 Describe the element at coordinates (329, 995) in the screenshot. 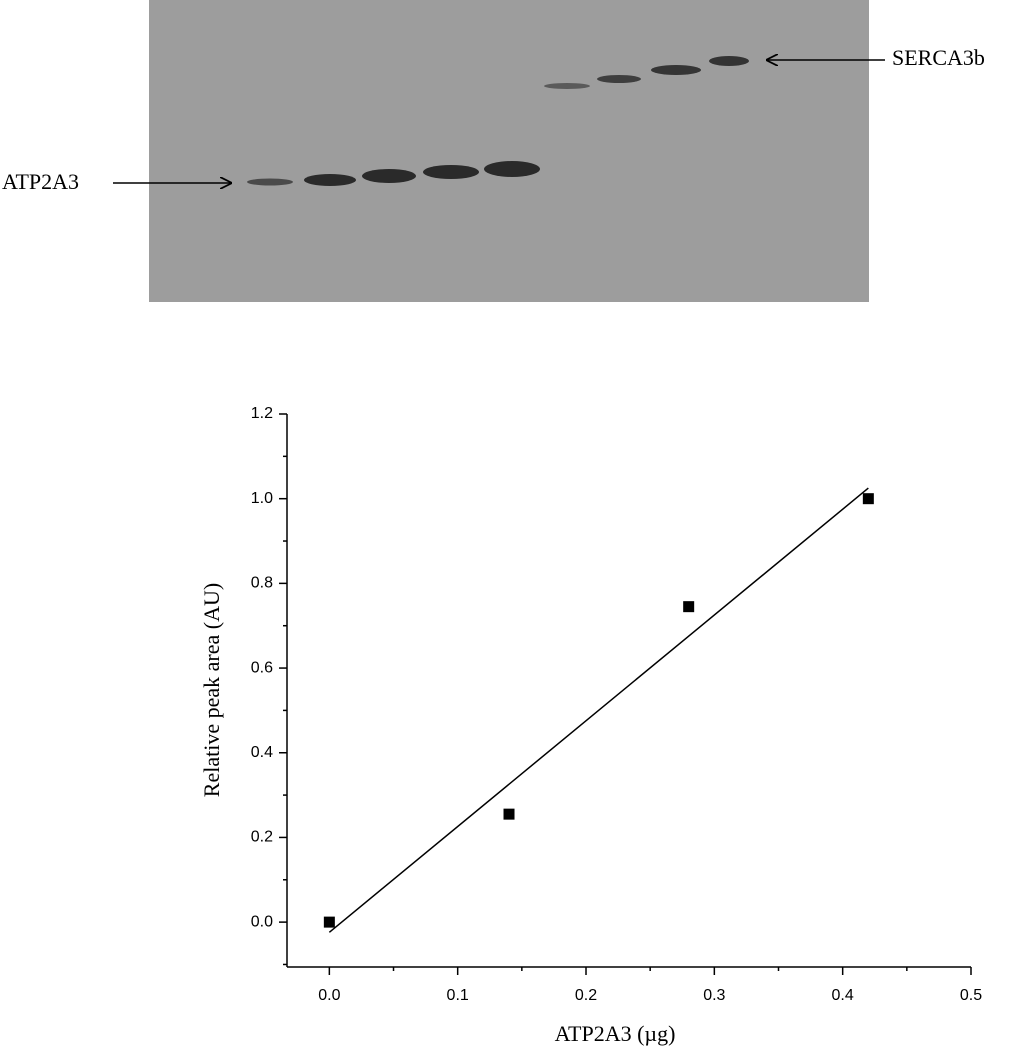

I see `x-tick-label: 0.0` at that location.